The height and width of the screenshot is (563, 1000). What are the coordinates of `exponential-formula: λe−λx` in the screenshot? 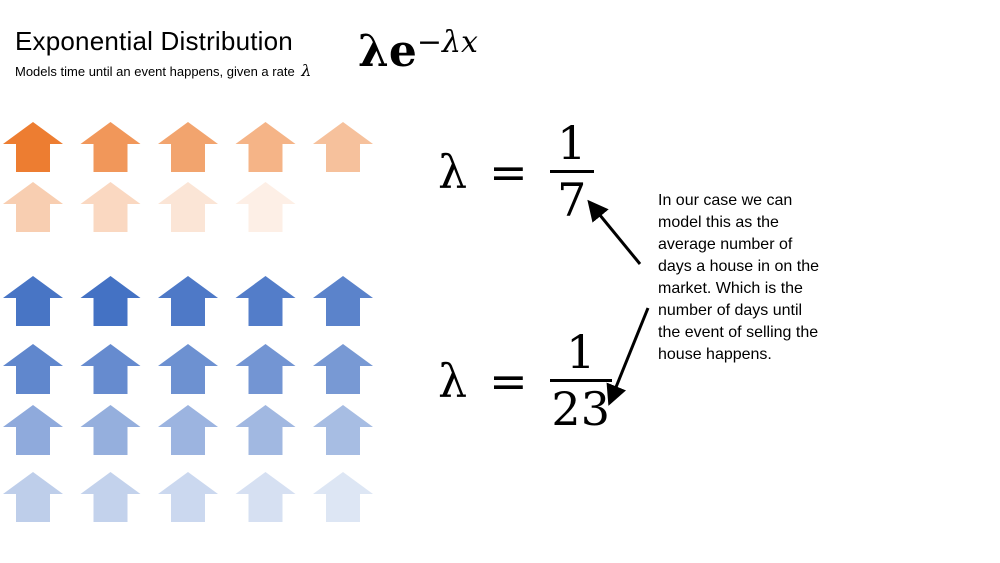 It's located at (418, 52).